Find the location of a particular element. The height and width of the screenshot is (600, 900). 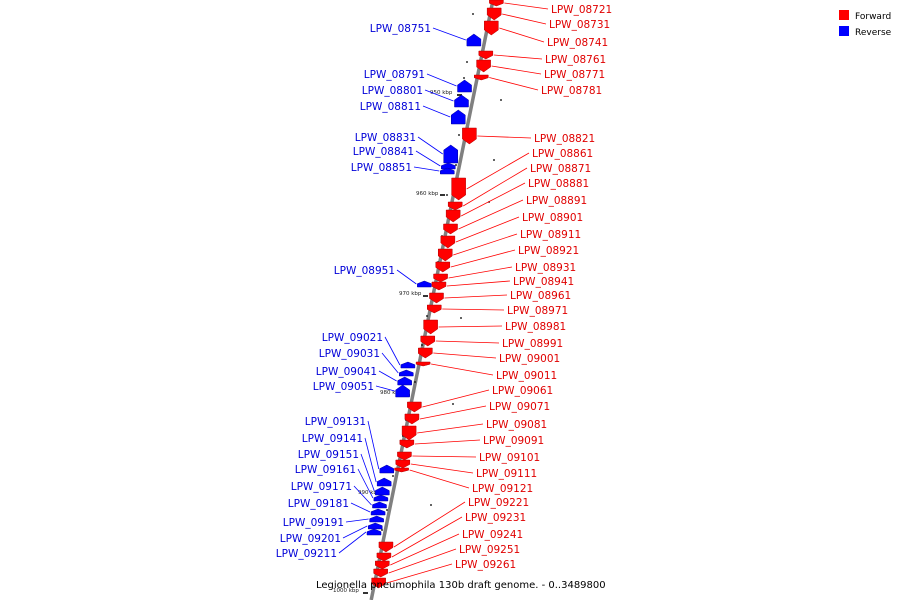

forward-gene-label: LPW_08931 is located at coordinates (545, 268).